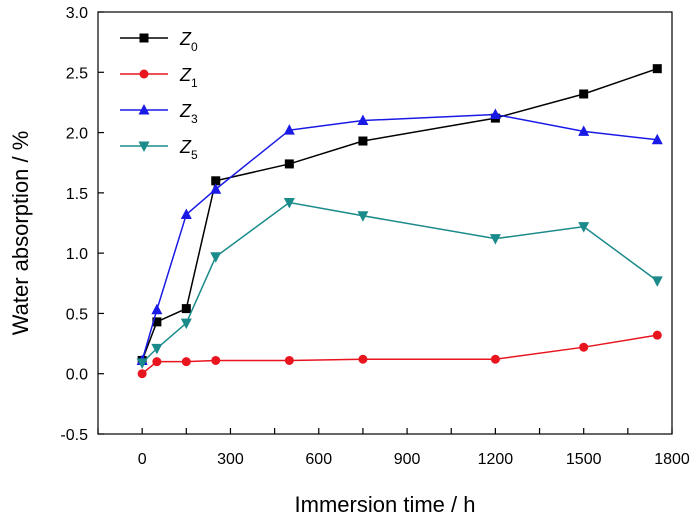  What do you see at coordinates (188, 149) in the screenshot?
I see `legend-label: Z5` at bounding box center [188, 149].